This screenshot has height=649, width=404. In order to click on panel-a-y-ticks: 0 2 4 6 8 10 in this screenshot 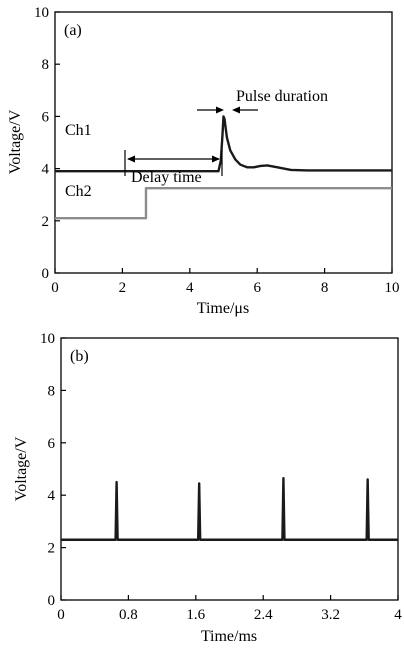, I will do `click(47, 143)`.